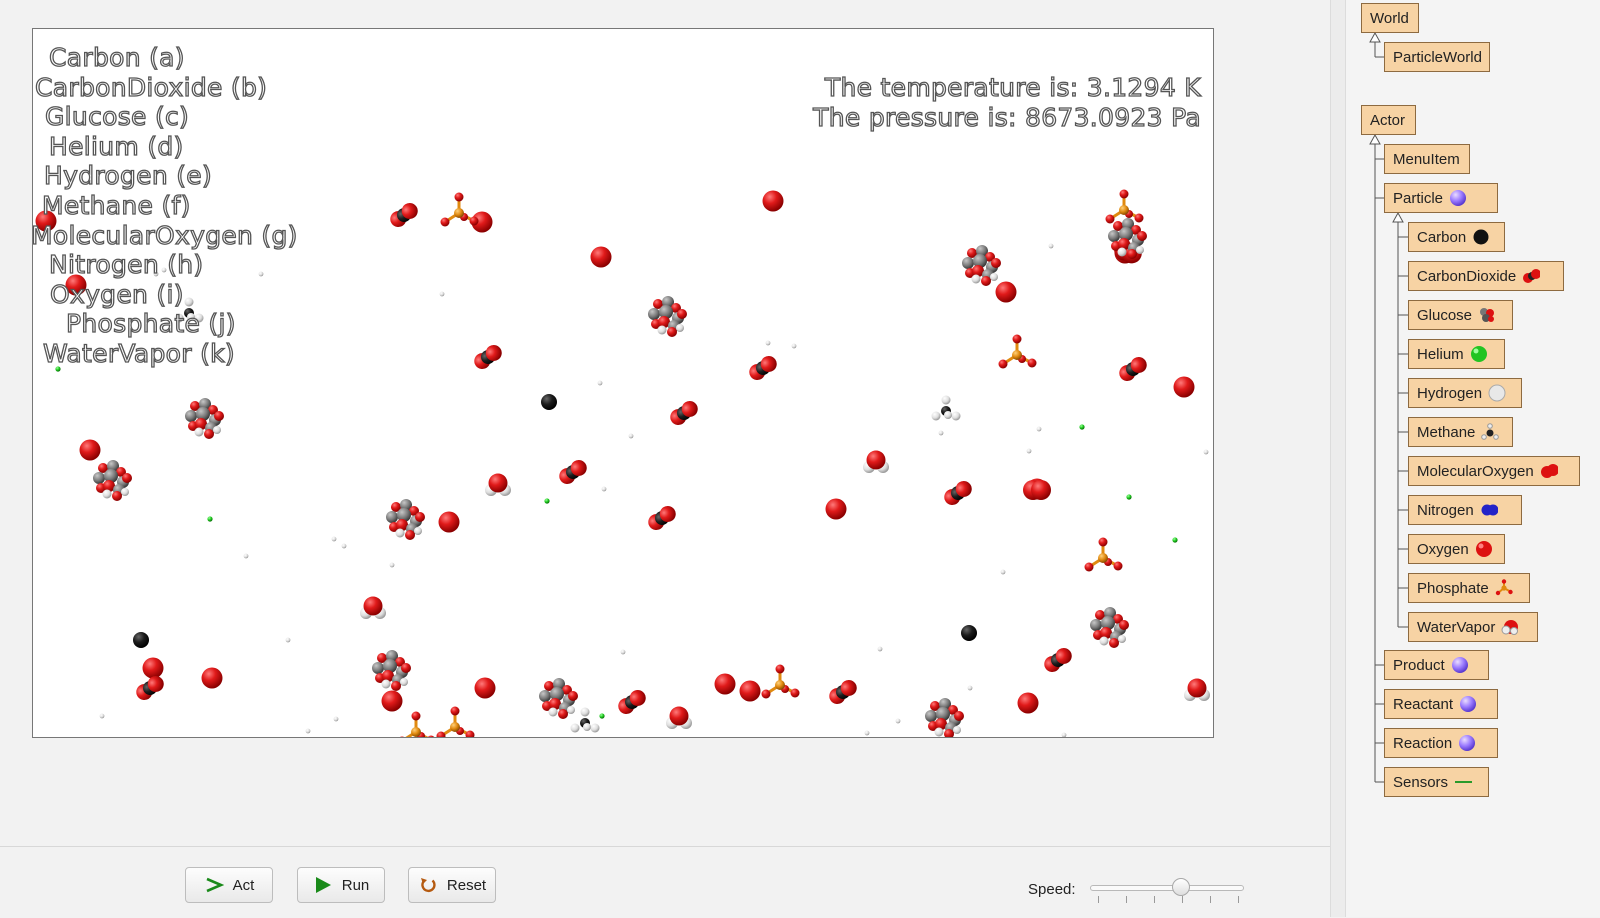 The image size is (1600, 918). I want to click on red-sphere-icon, so click(1484, 549).